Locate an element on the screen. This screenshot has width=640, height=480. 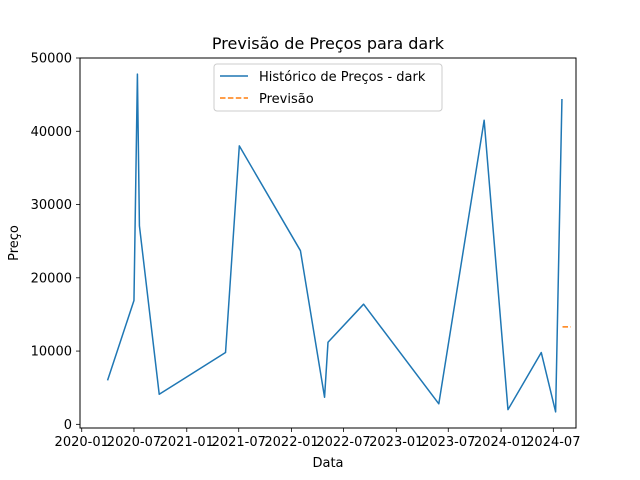
x-tick-label: 2023-07 is located at coordinates (448, 442).